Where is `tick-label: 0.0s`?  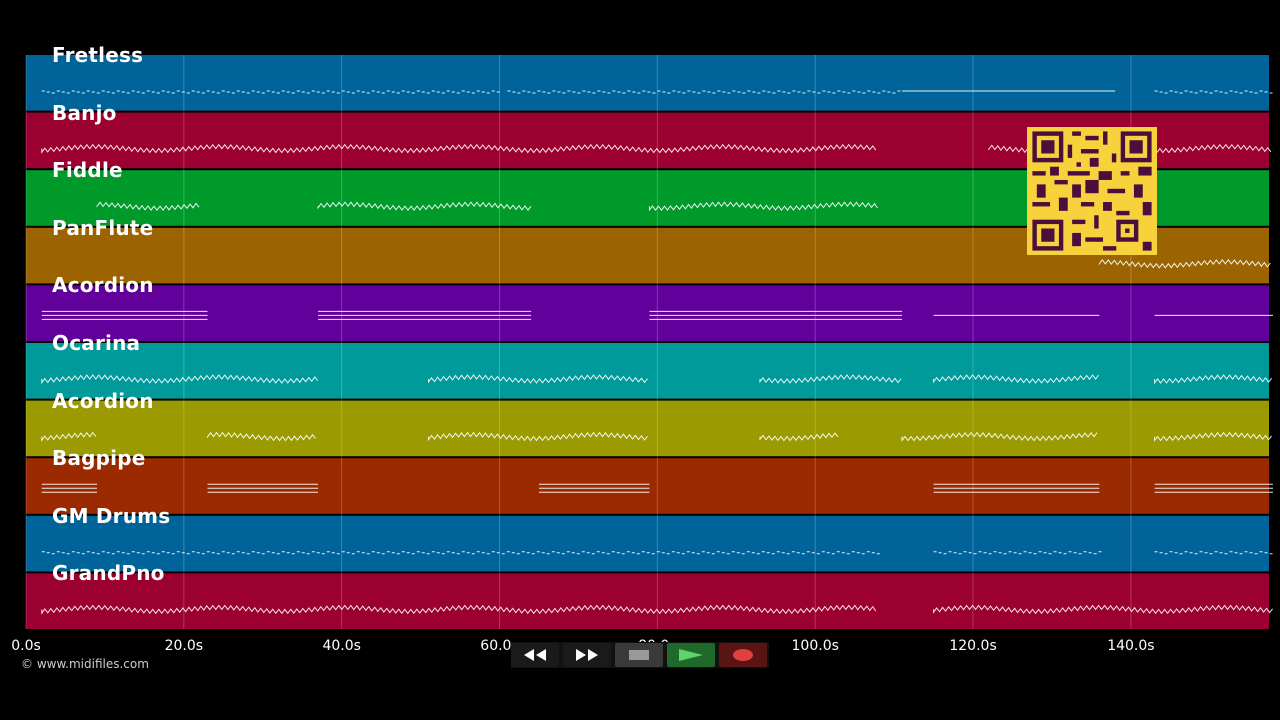
tick-label: 0.0s is located at coordinates (26, 646).